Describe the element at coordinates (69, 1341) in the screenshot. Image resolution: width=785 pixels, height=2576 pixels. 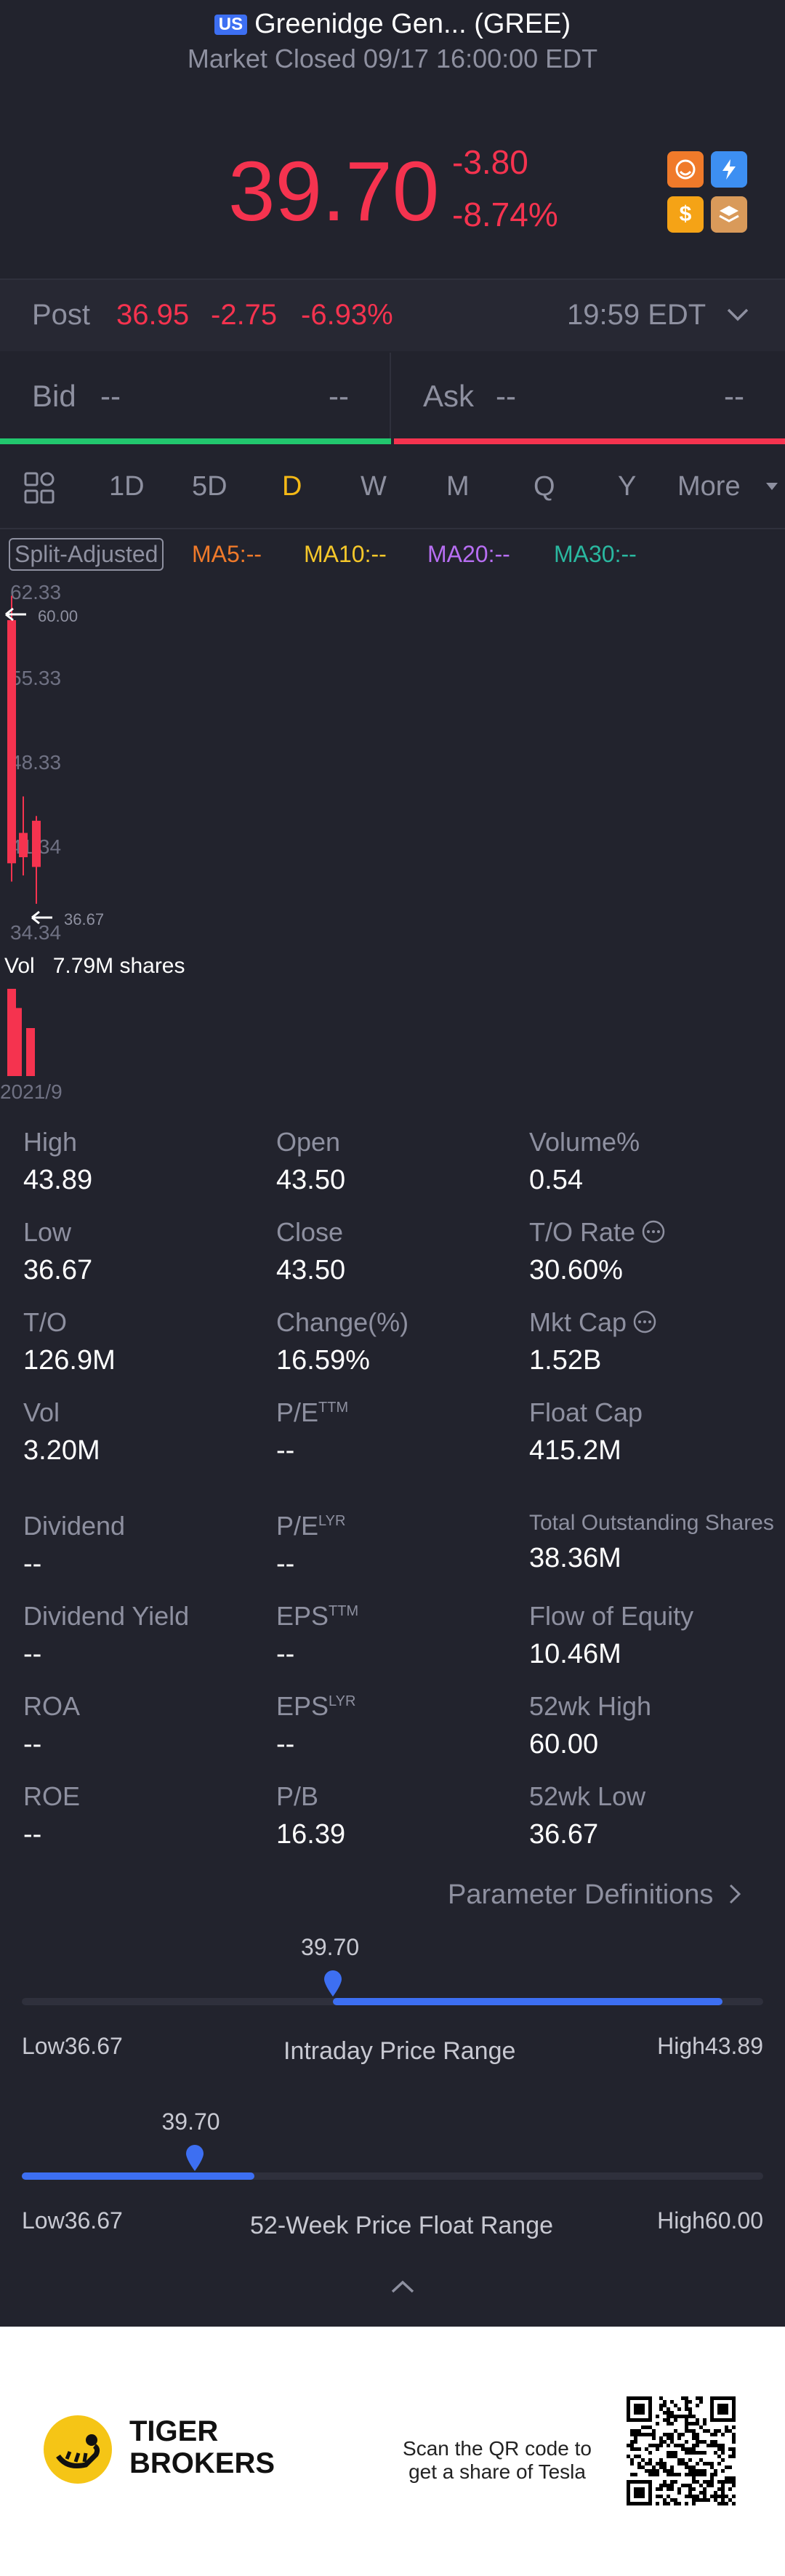
I see `stat-cell: T/O 126.9M` at that location.